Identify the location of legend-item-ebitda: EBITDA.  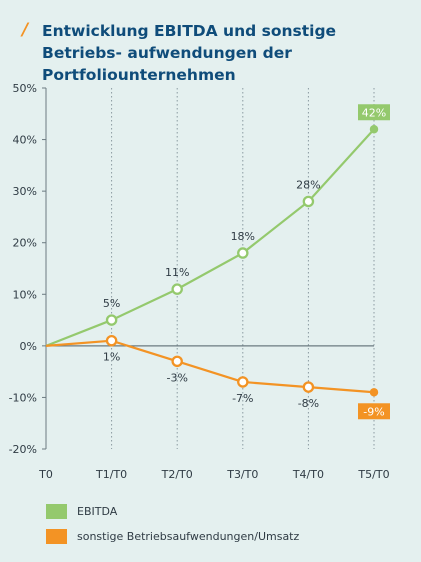
(81, 511).